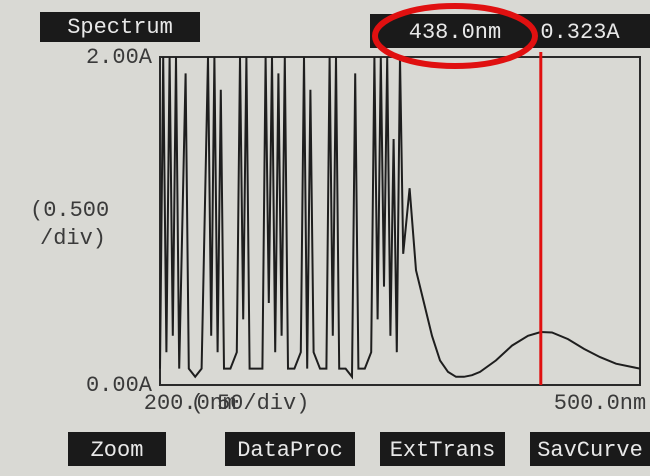 Image resolution: width=650 pixels, height=476 pixels. I want to click on button: Zoom, so click(117, 450).